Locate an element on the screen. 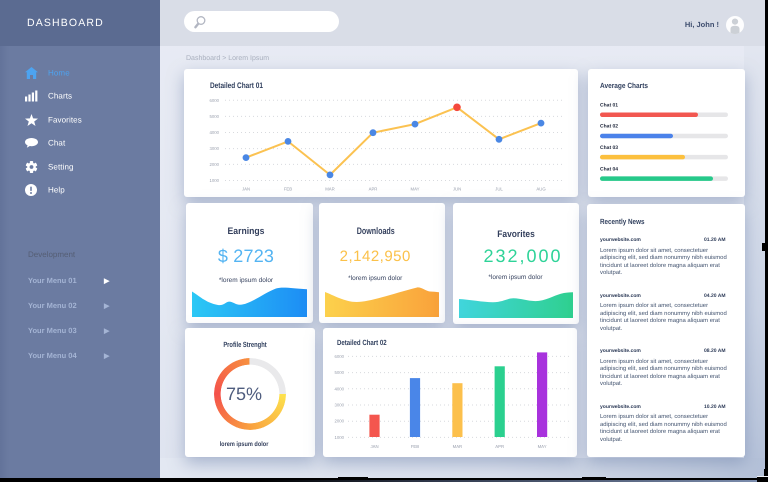 The image size is (768, 482). svg-text: Chat 01 is located at coordinates (609, 106).